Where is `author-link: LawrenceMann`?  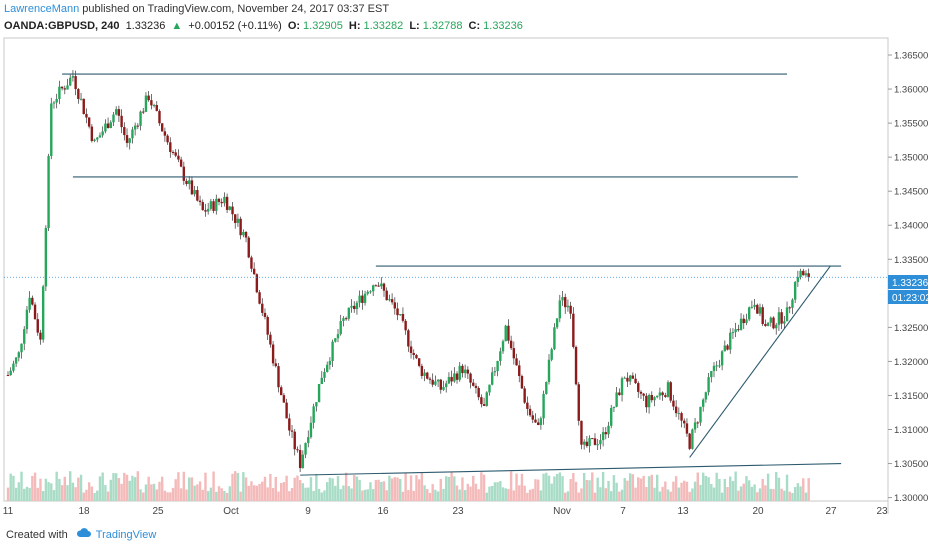 author-link: LawrenceMann is located at coordinates (42, 9).